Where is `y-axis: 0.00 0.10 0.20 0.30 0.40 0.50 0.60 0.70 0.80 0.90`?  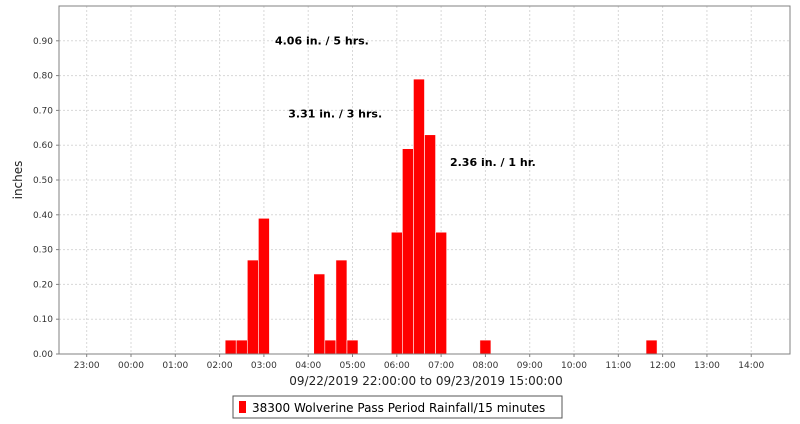 y-axis: 0.00 0.10 0.20 0.30 0.40 0.50 0.60 0.70 0.80 0.90 is located at coordinates (46, 198).